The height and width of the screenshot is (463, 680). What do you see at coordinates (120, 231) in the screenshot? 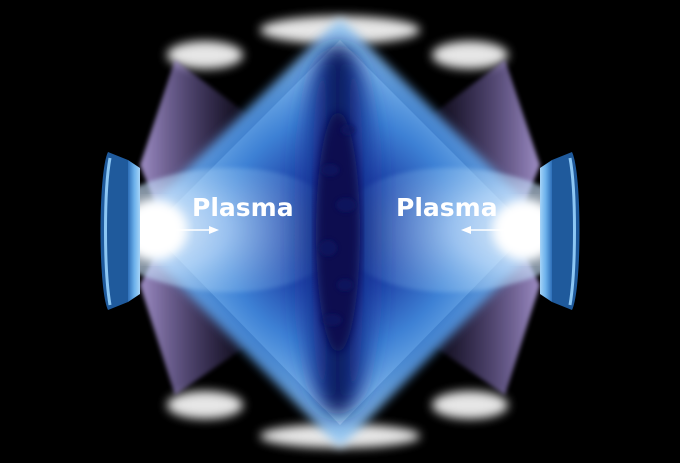
I see `target-left` at bounding box center [120, 231].